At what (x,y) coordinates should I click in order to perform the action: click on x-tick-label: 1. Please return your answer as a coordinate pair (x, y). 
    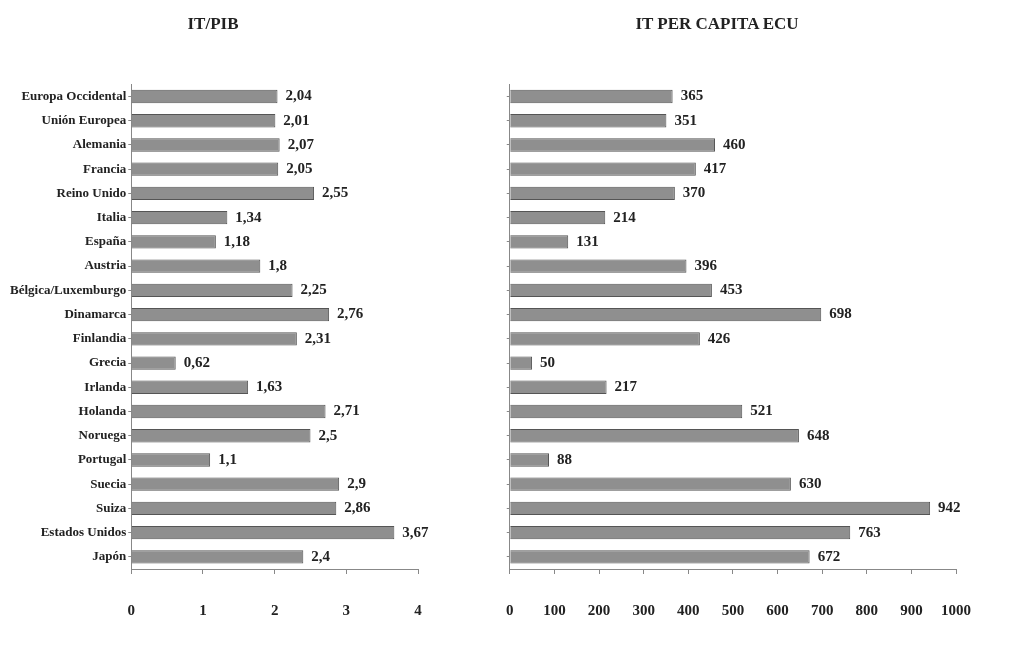
    Looking at the image, I should click on (203, 609).